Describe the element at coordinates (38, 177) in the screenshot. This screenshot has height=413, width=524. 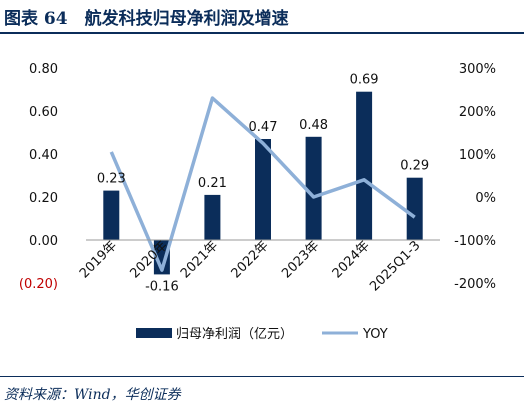
I see `left-axis: 0.80 0.60 0.40 0.20 0.00 (0.20)` at that location.